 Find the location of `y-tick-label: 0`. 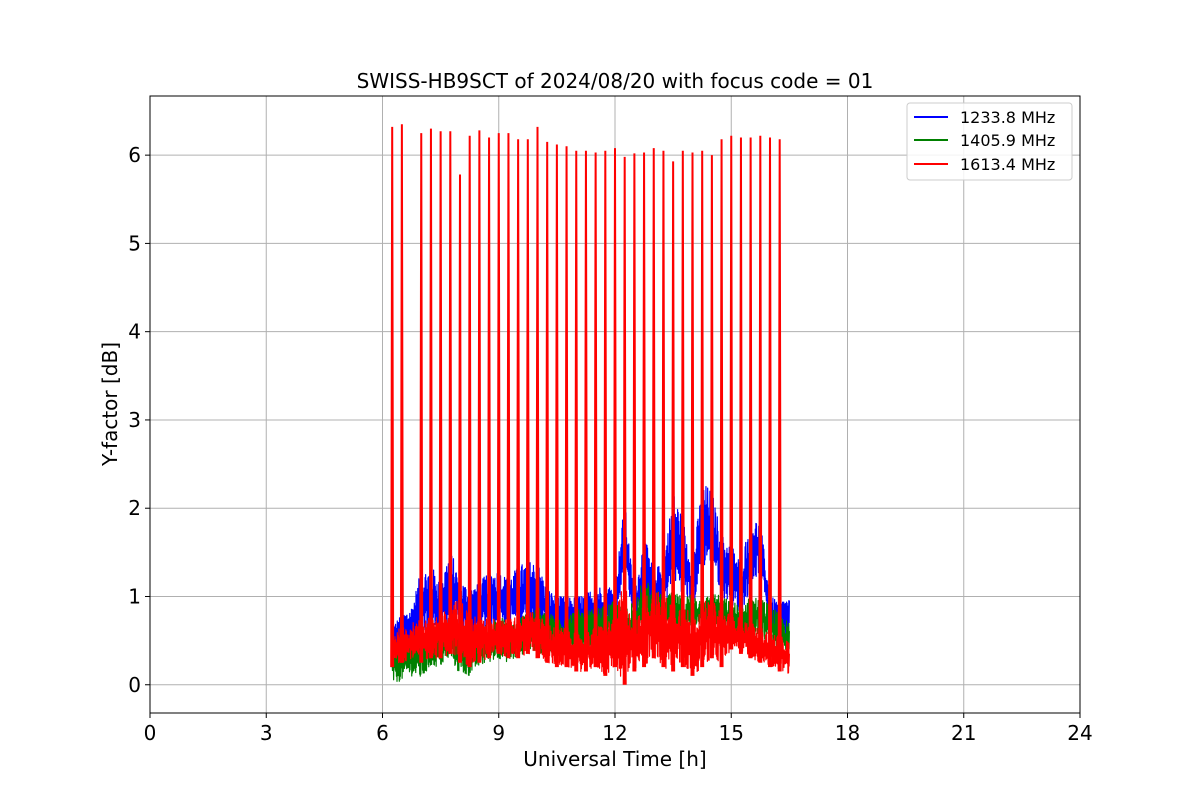

y-tick-label: 0 is located at coordinates (134, 685).